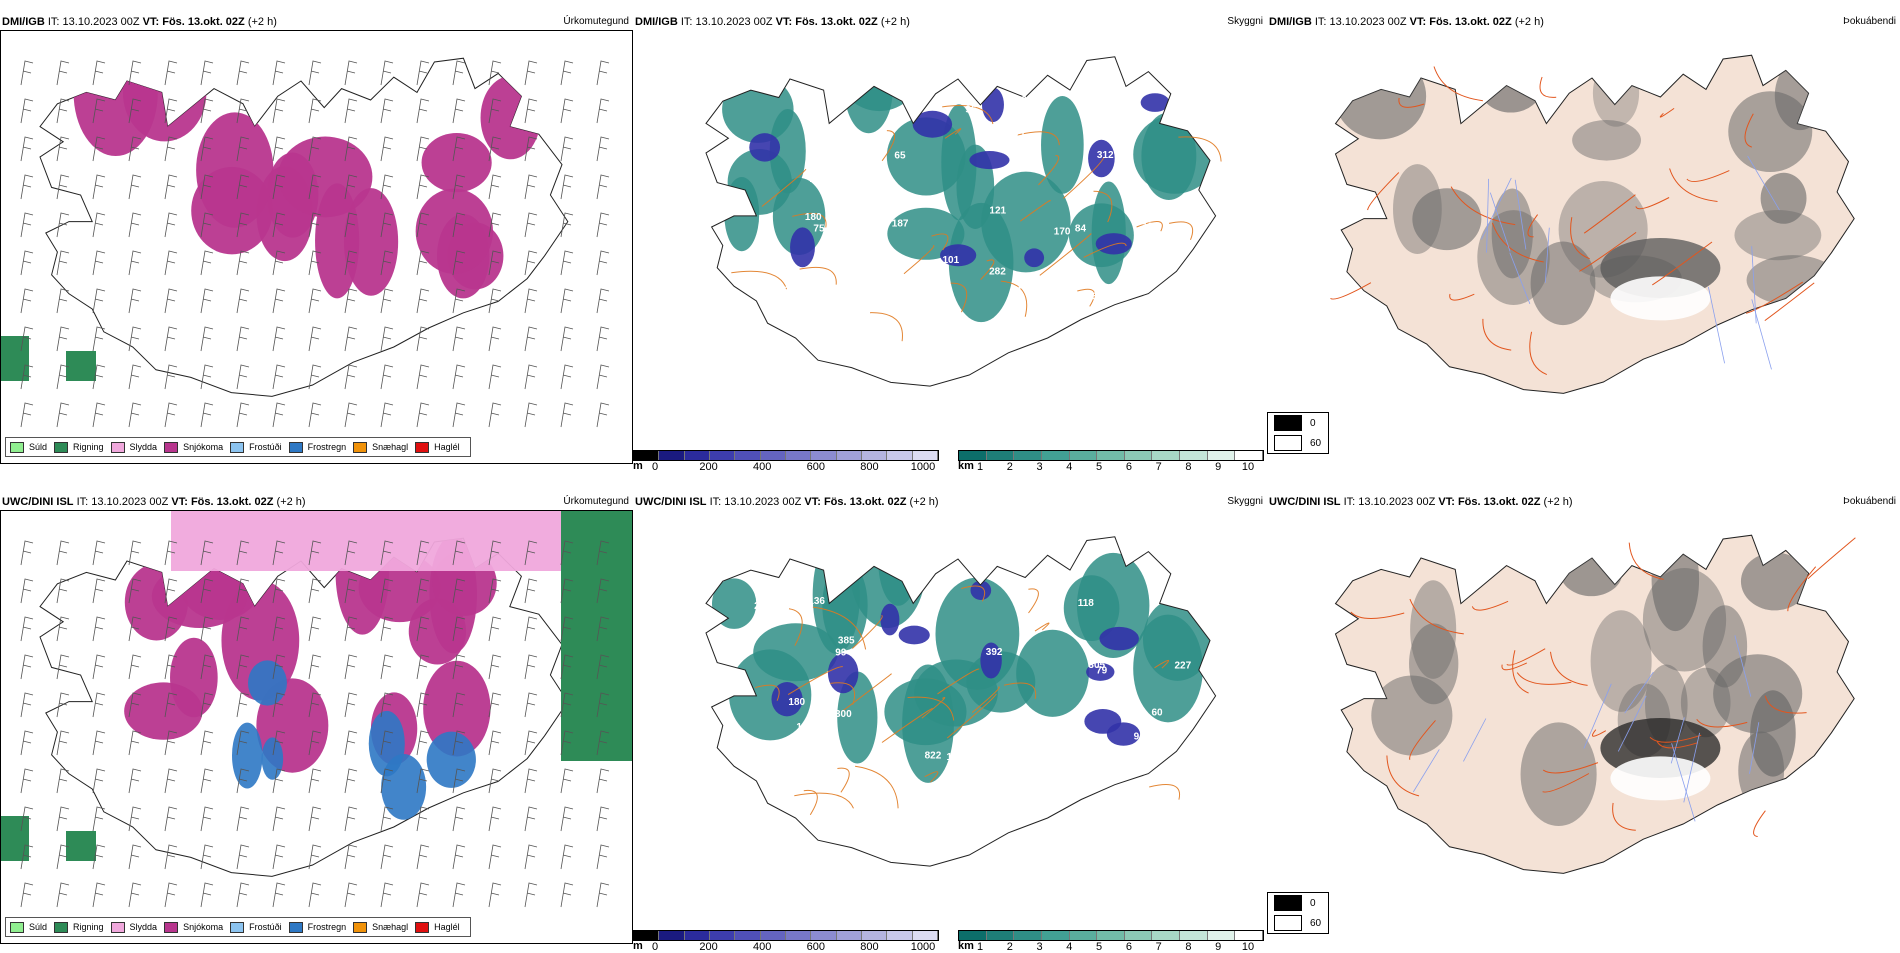  I want to click on cloud-base-label: 392, so click(994, 652).